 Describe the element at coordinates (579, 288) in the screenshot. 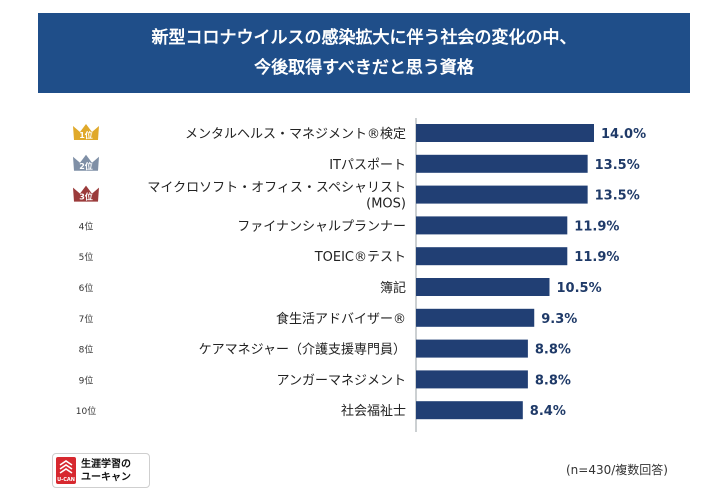

I see `value-label: 10.5%` at that location.